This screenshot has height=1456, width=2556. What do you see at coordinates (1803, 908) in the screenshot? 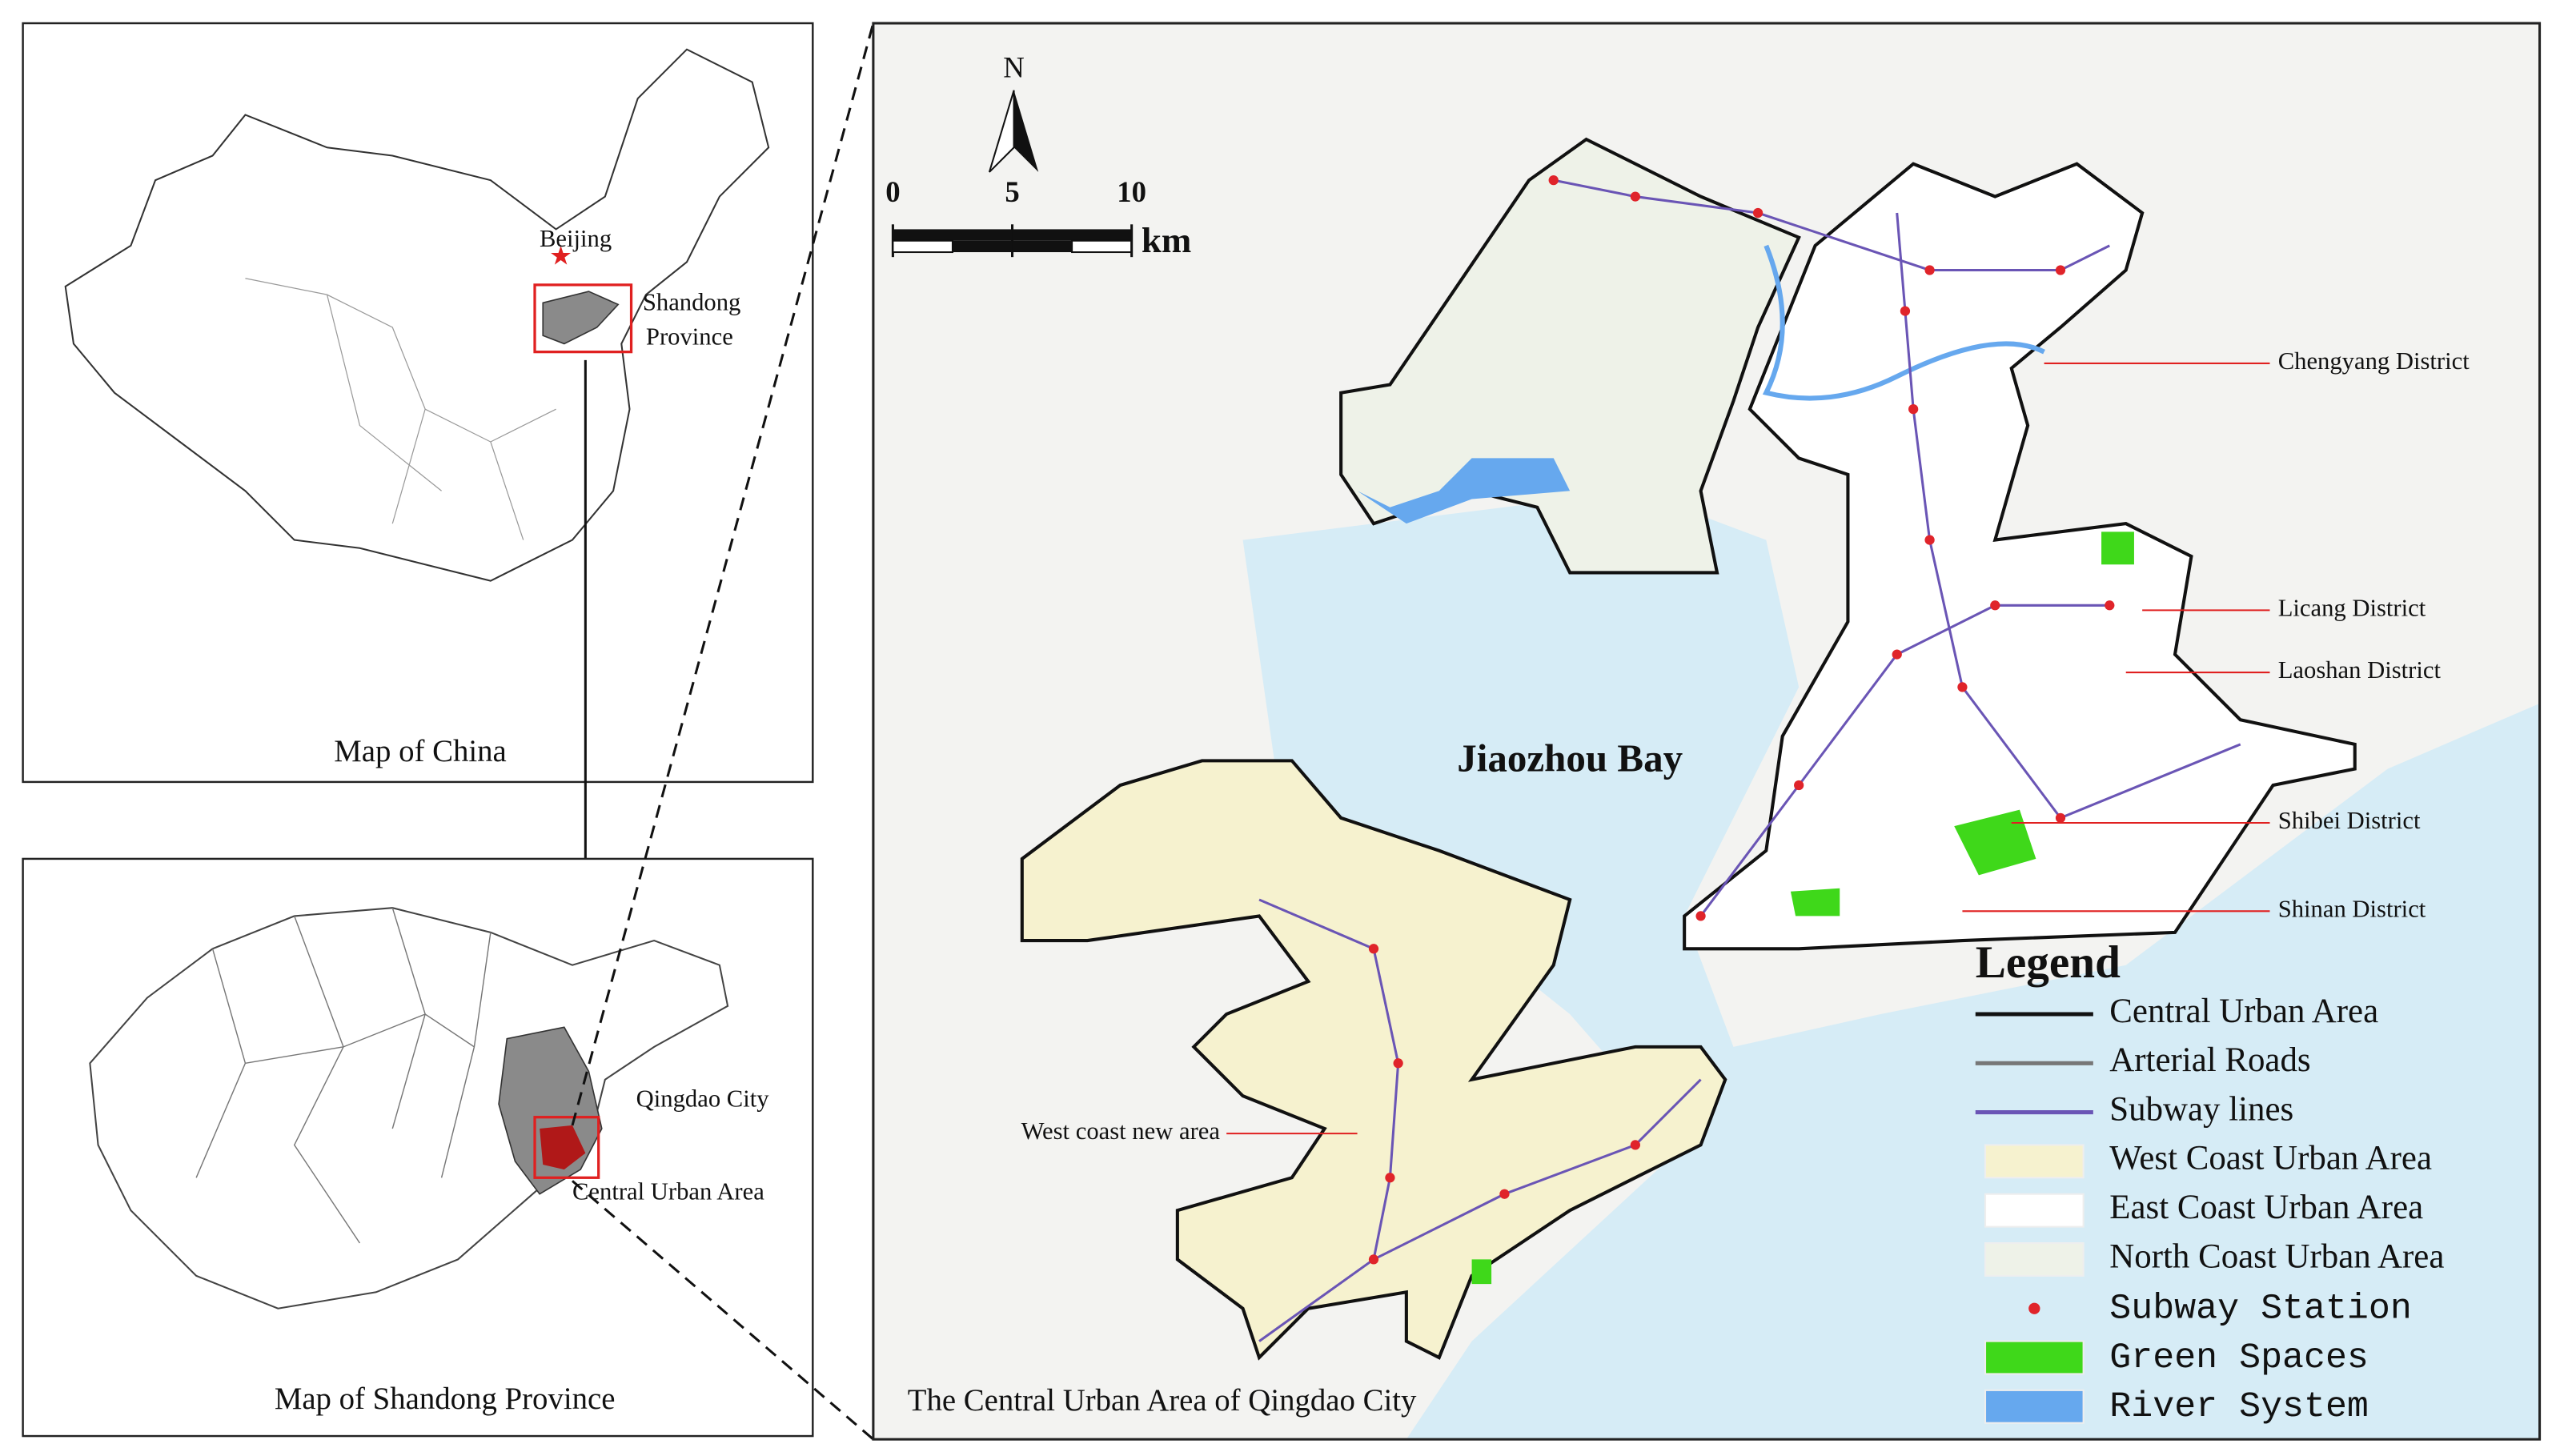
I see `green-space` at bounding box center [1803, 908].